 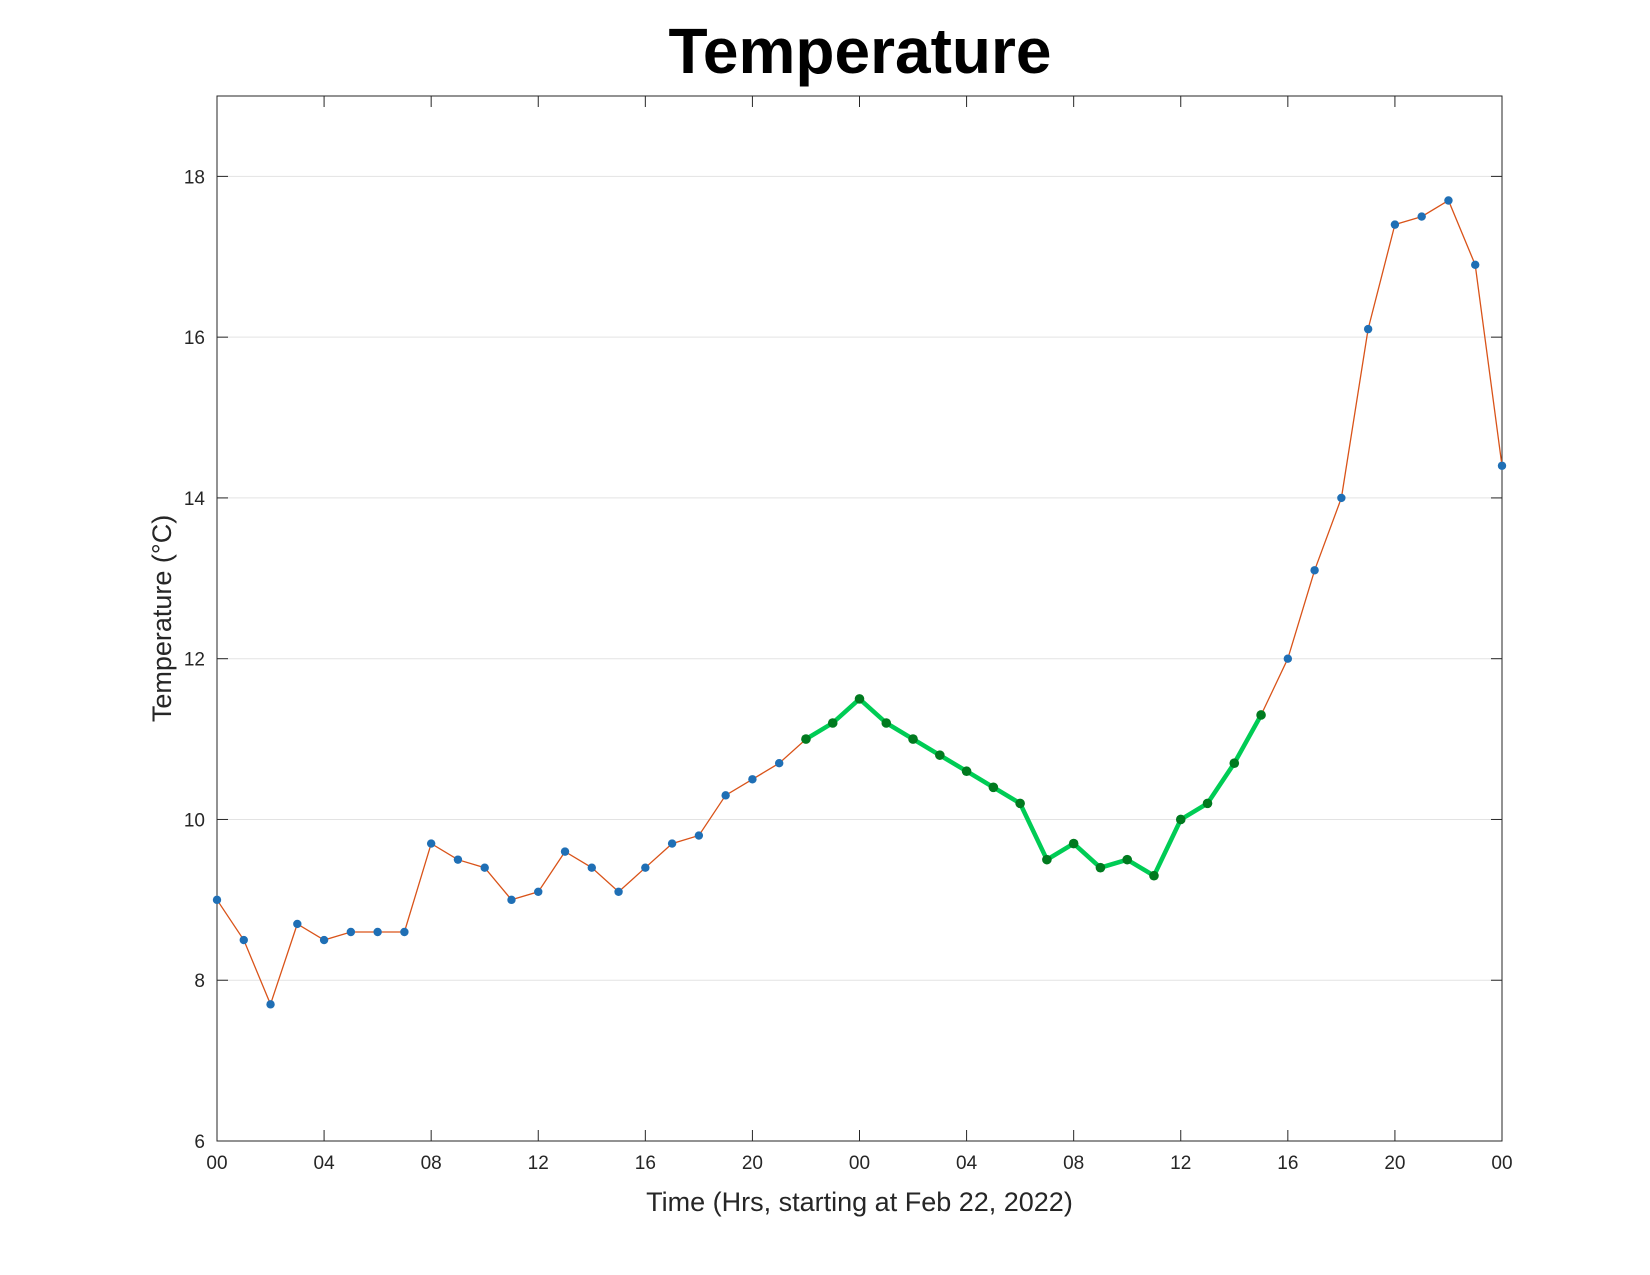 What do you see at coordinates (195, 499) in the screenshot?
I see `y-tick-label: 14` at bounding box center [195, 499].